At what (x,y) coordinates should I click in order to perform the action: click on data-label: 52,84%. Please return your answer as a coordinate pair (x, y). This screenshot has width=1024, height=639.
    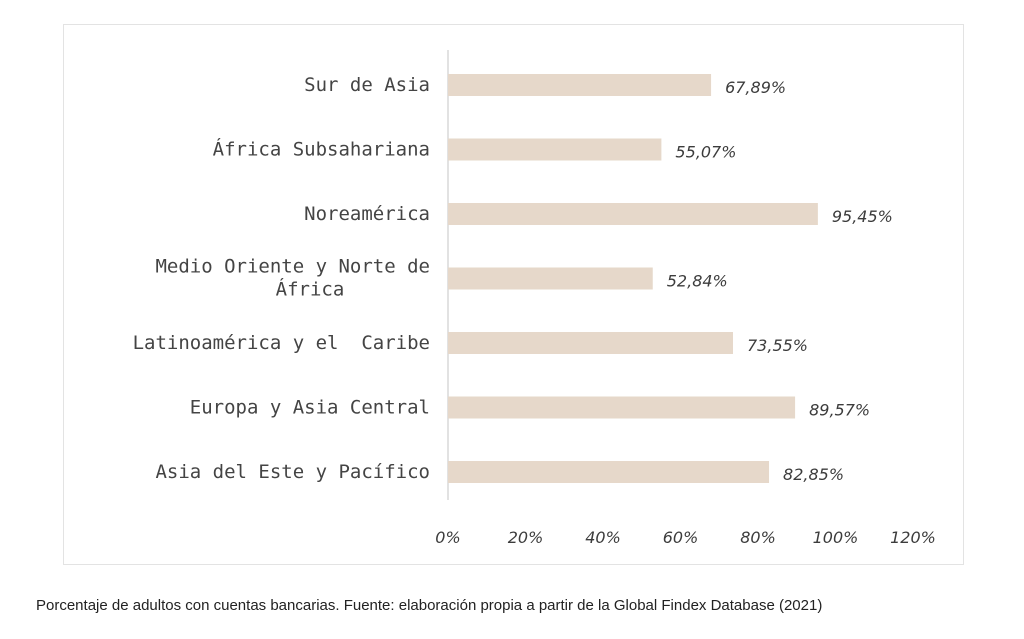
    Looking at the image, I should click on (697, 281).